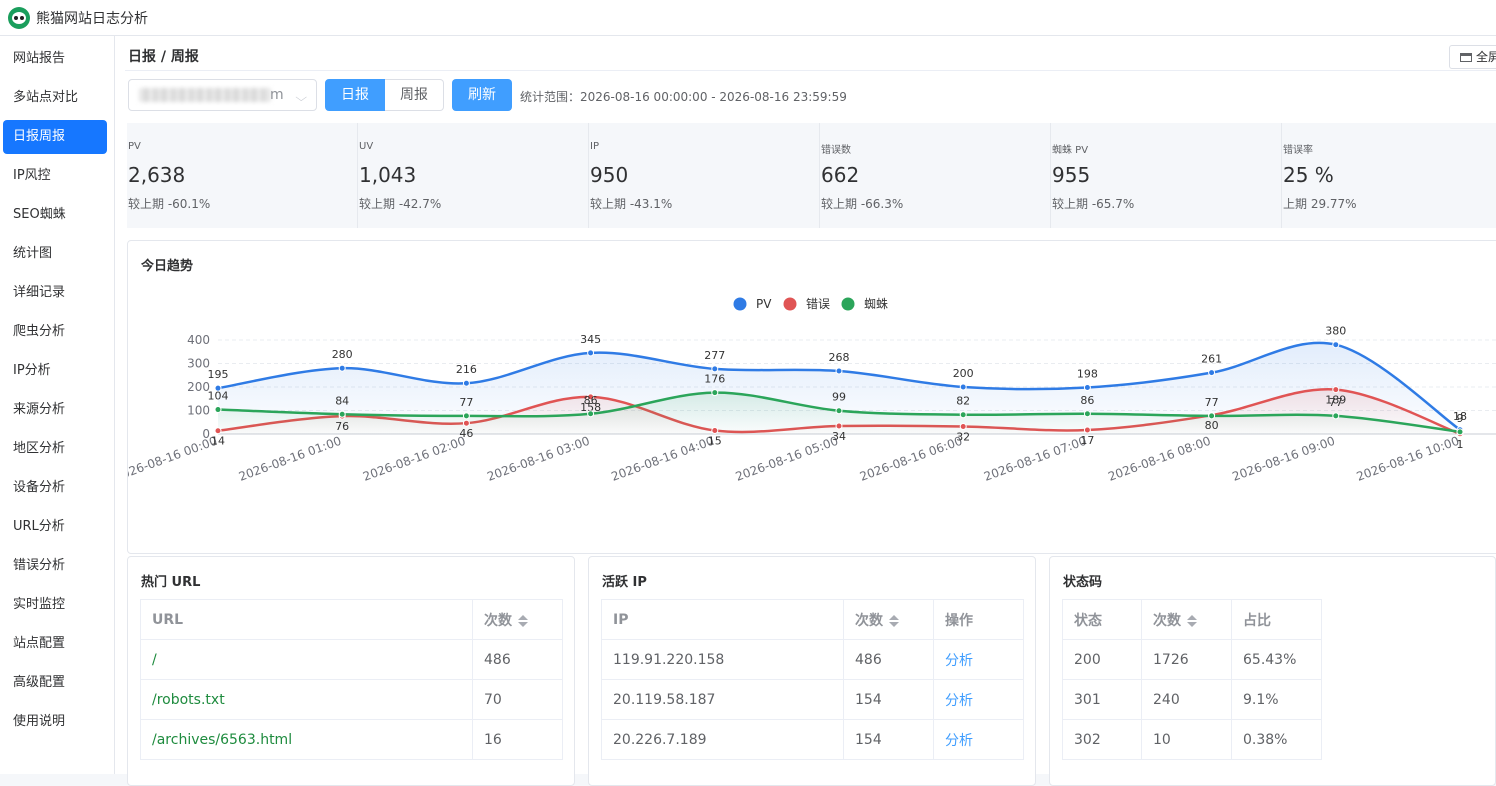 Image resolution: width=1496 pixels, height=786 pixels. Describe the element at coordinates (242, 175) in the screenshot. I see `stat-pv: PV 2,638 较上期 -60.1%` at that location.